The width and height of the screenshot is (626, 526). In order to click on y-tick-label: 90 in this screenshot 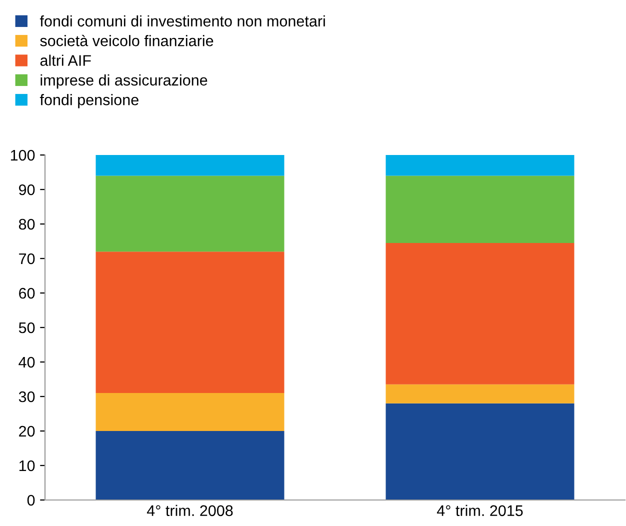, I will do `click(27, 190)`.